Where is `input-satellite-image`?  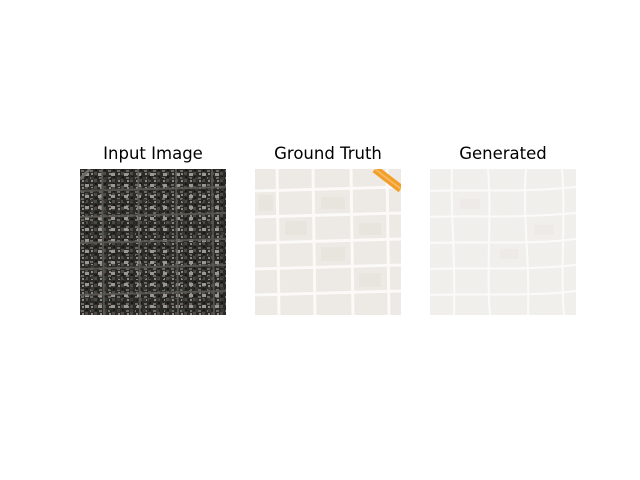 input-satellite-image is located at coordinates (153, 242).